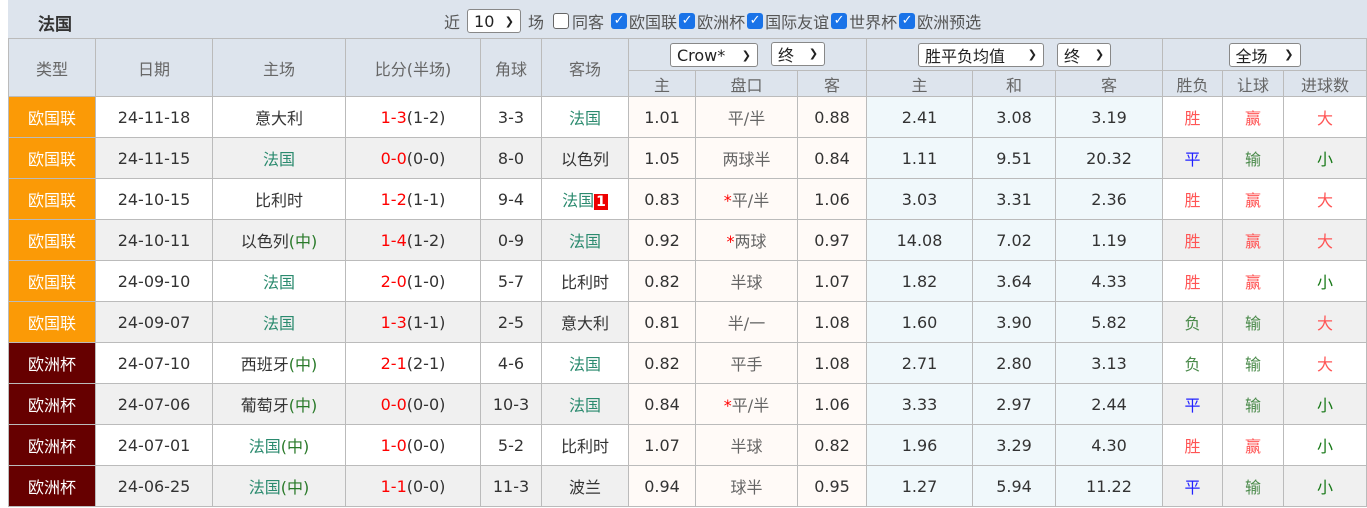 The image size is (1367, 508). What do you see at coordinates (1109, 199) in the screenshot?
I see `avg-loss: 2.36` at bounding box center [1109, 199].